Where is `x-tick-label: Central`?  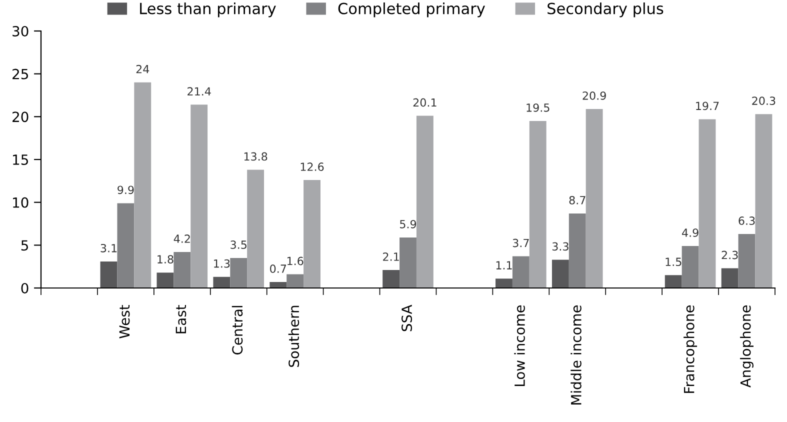 x-tick-label: Central is located at coordinates (237, 330).